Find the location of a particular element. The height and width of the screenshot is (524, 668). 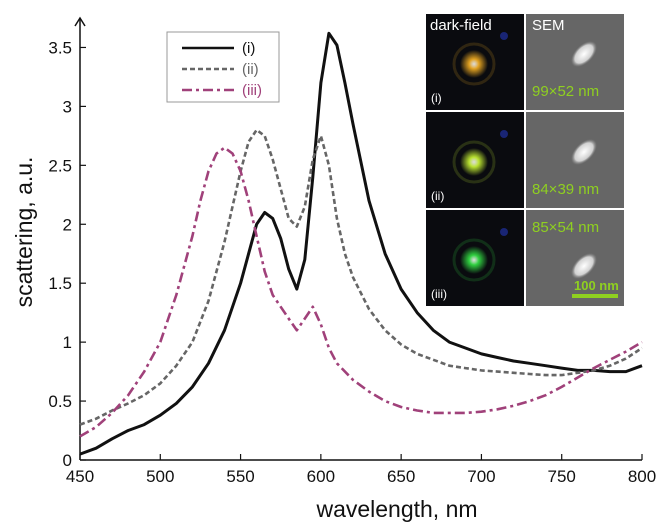

y-tick-label: 1.5 is located at coordinates (60, 283).